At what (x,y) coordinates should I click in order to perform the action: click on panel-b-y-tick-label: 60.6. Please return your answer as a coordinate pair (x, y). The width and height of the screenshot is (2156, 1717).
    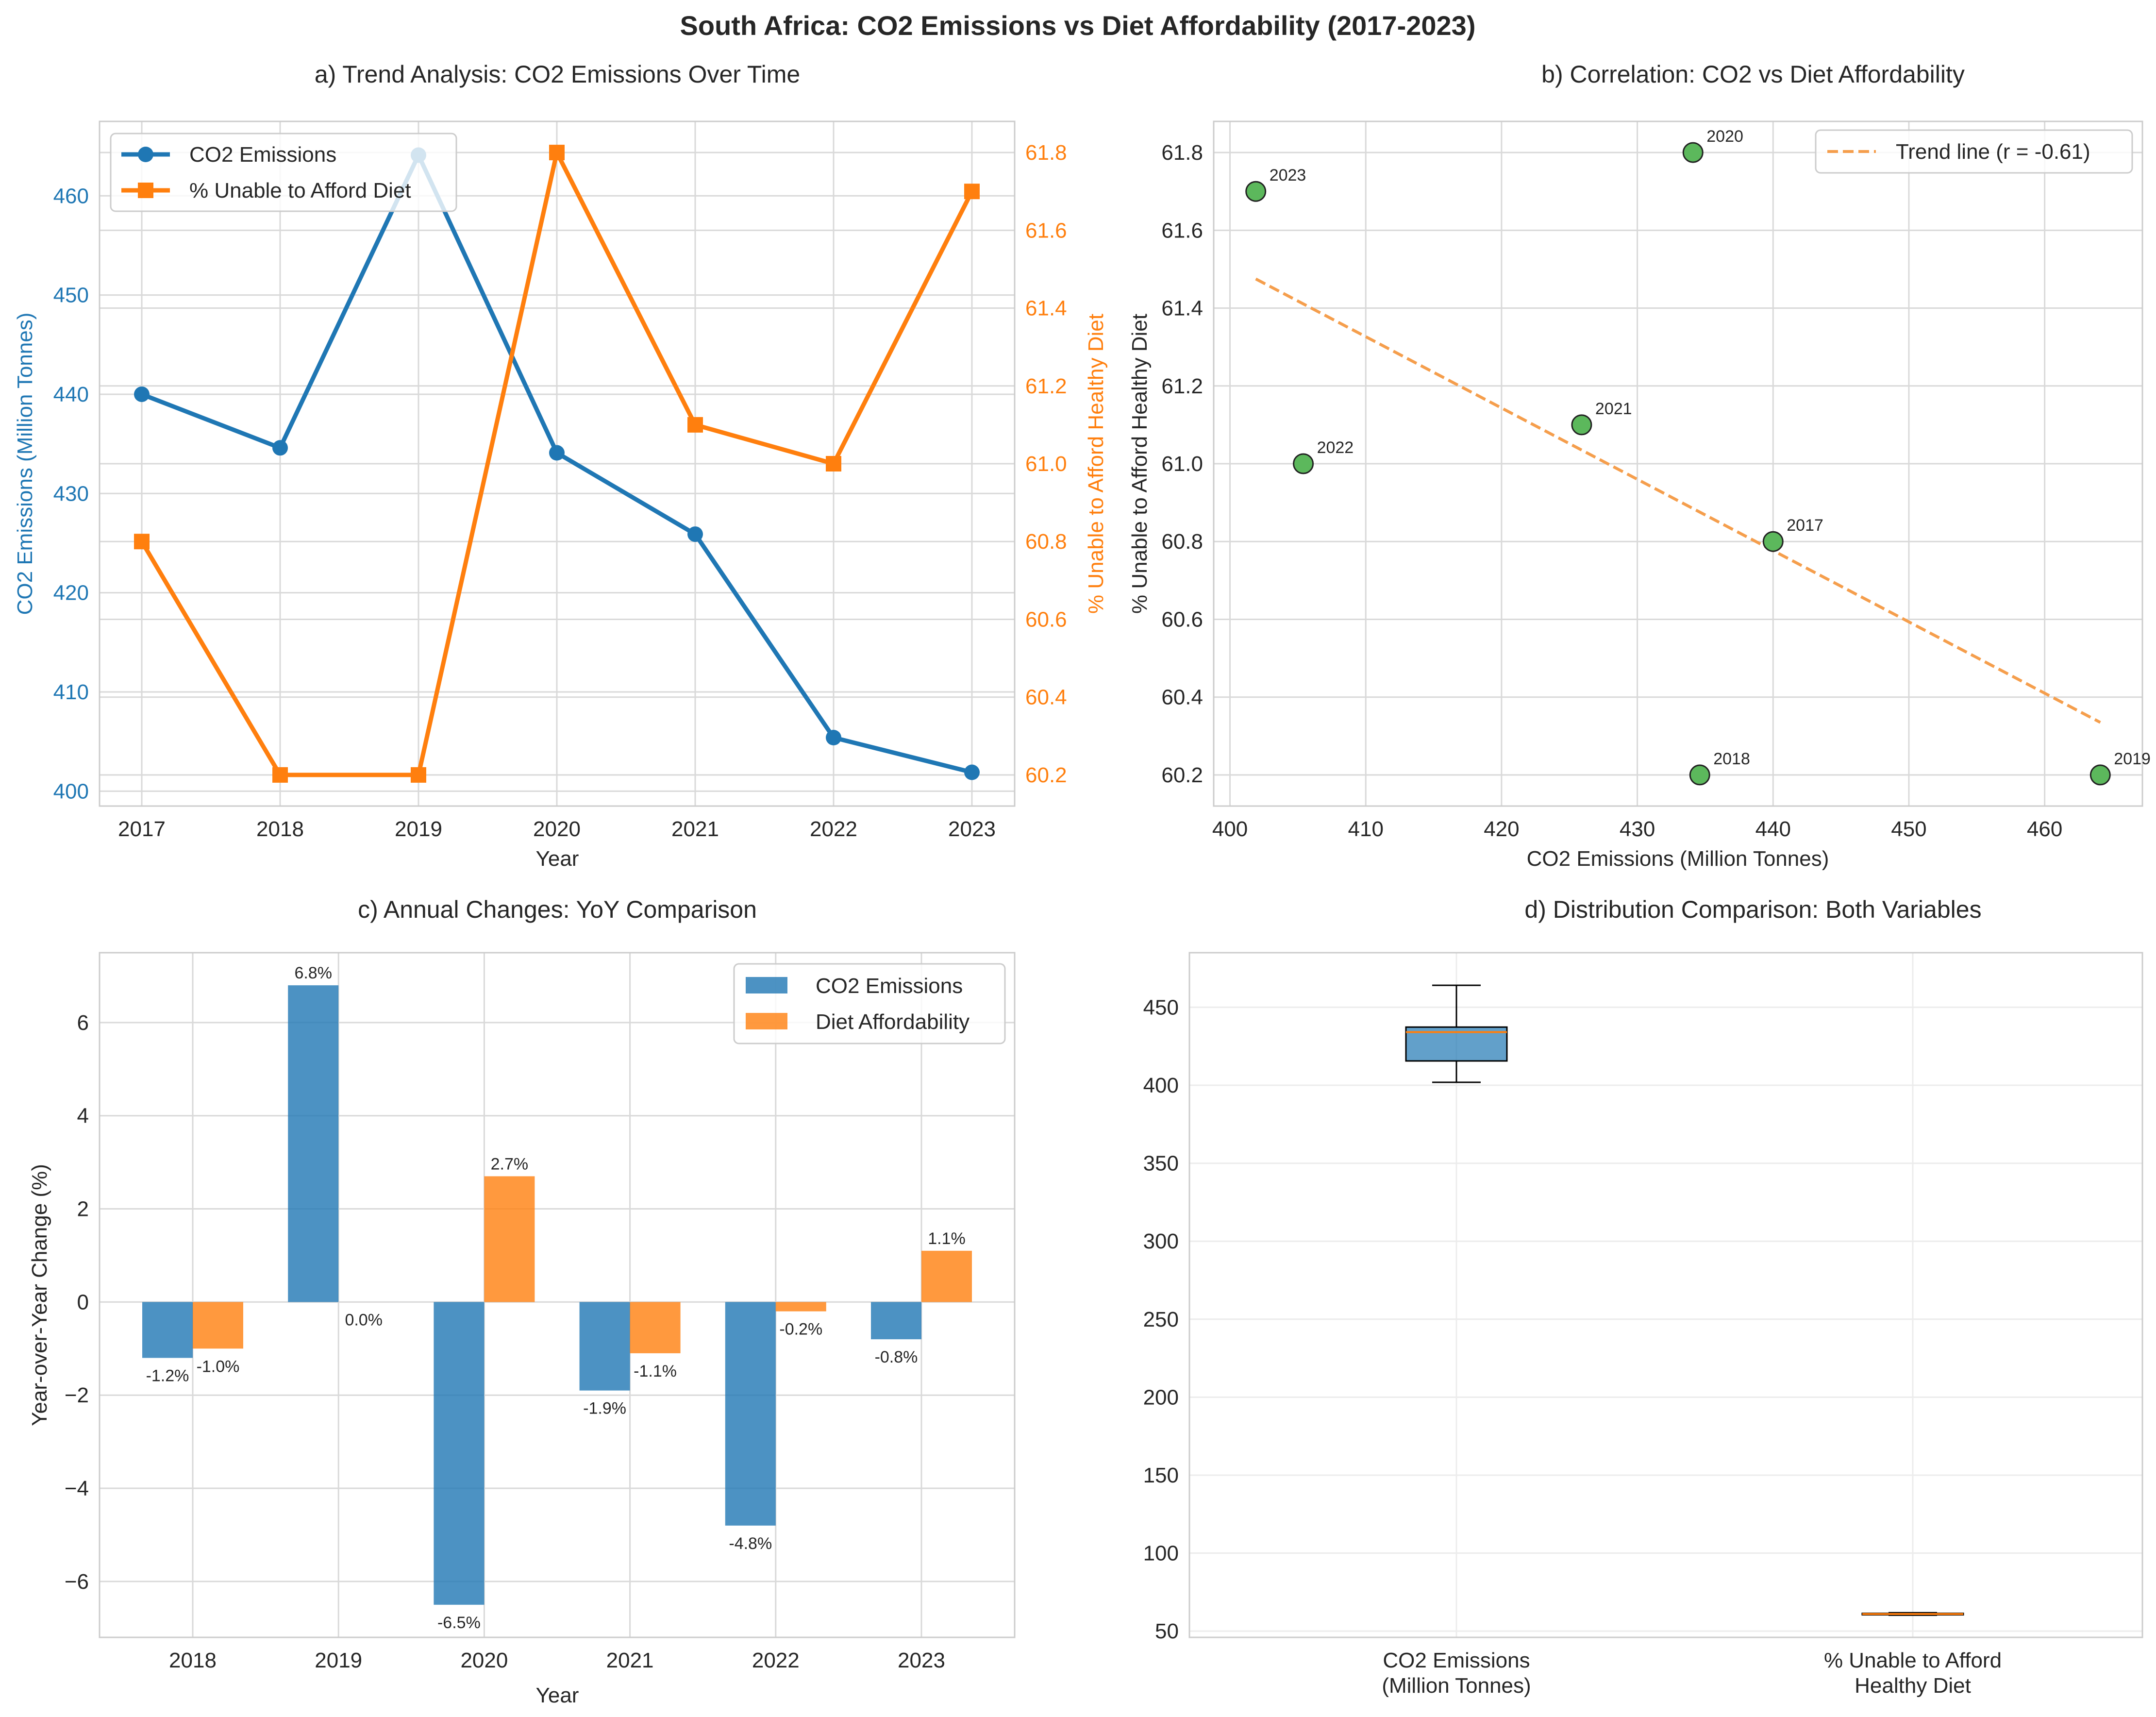
    Looking at the image, I should click on (1182, 619).